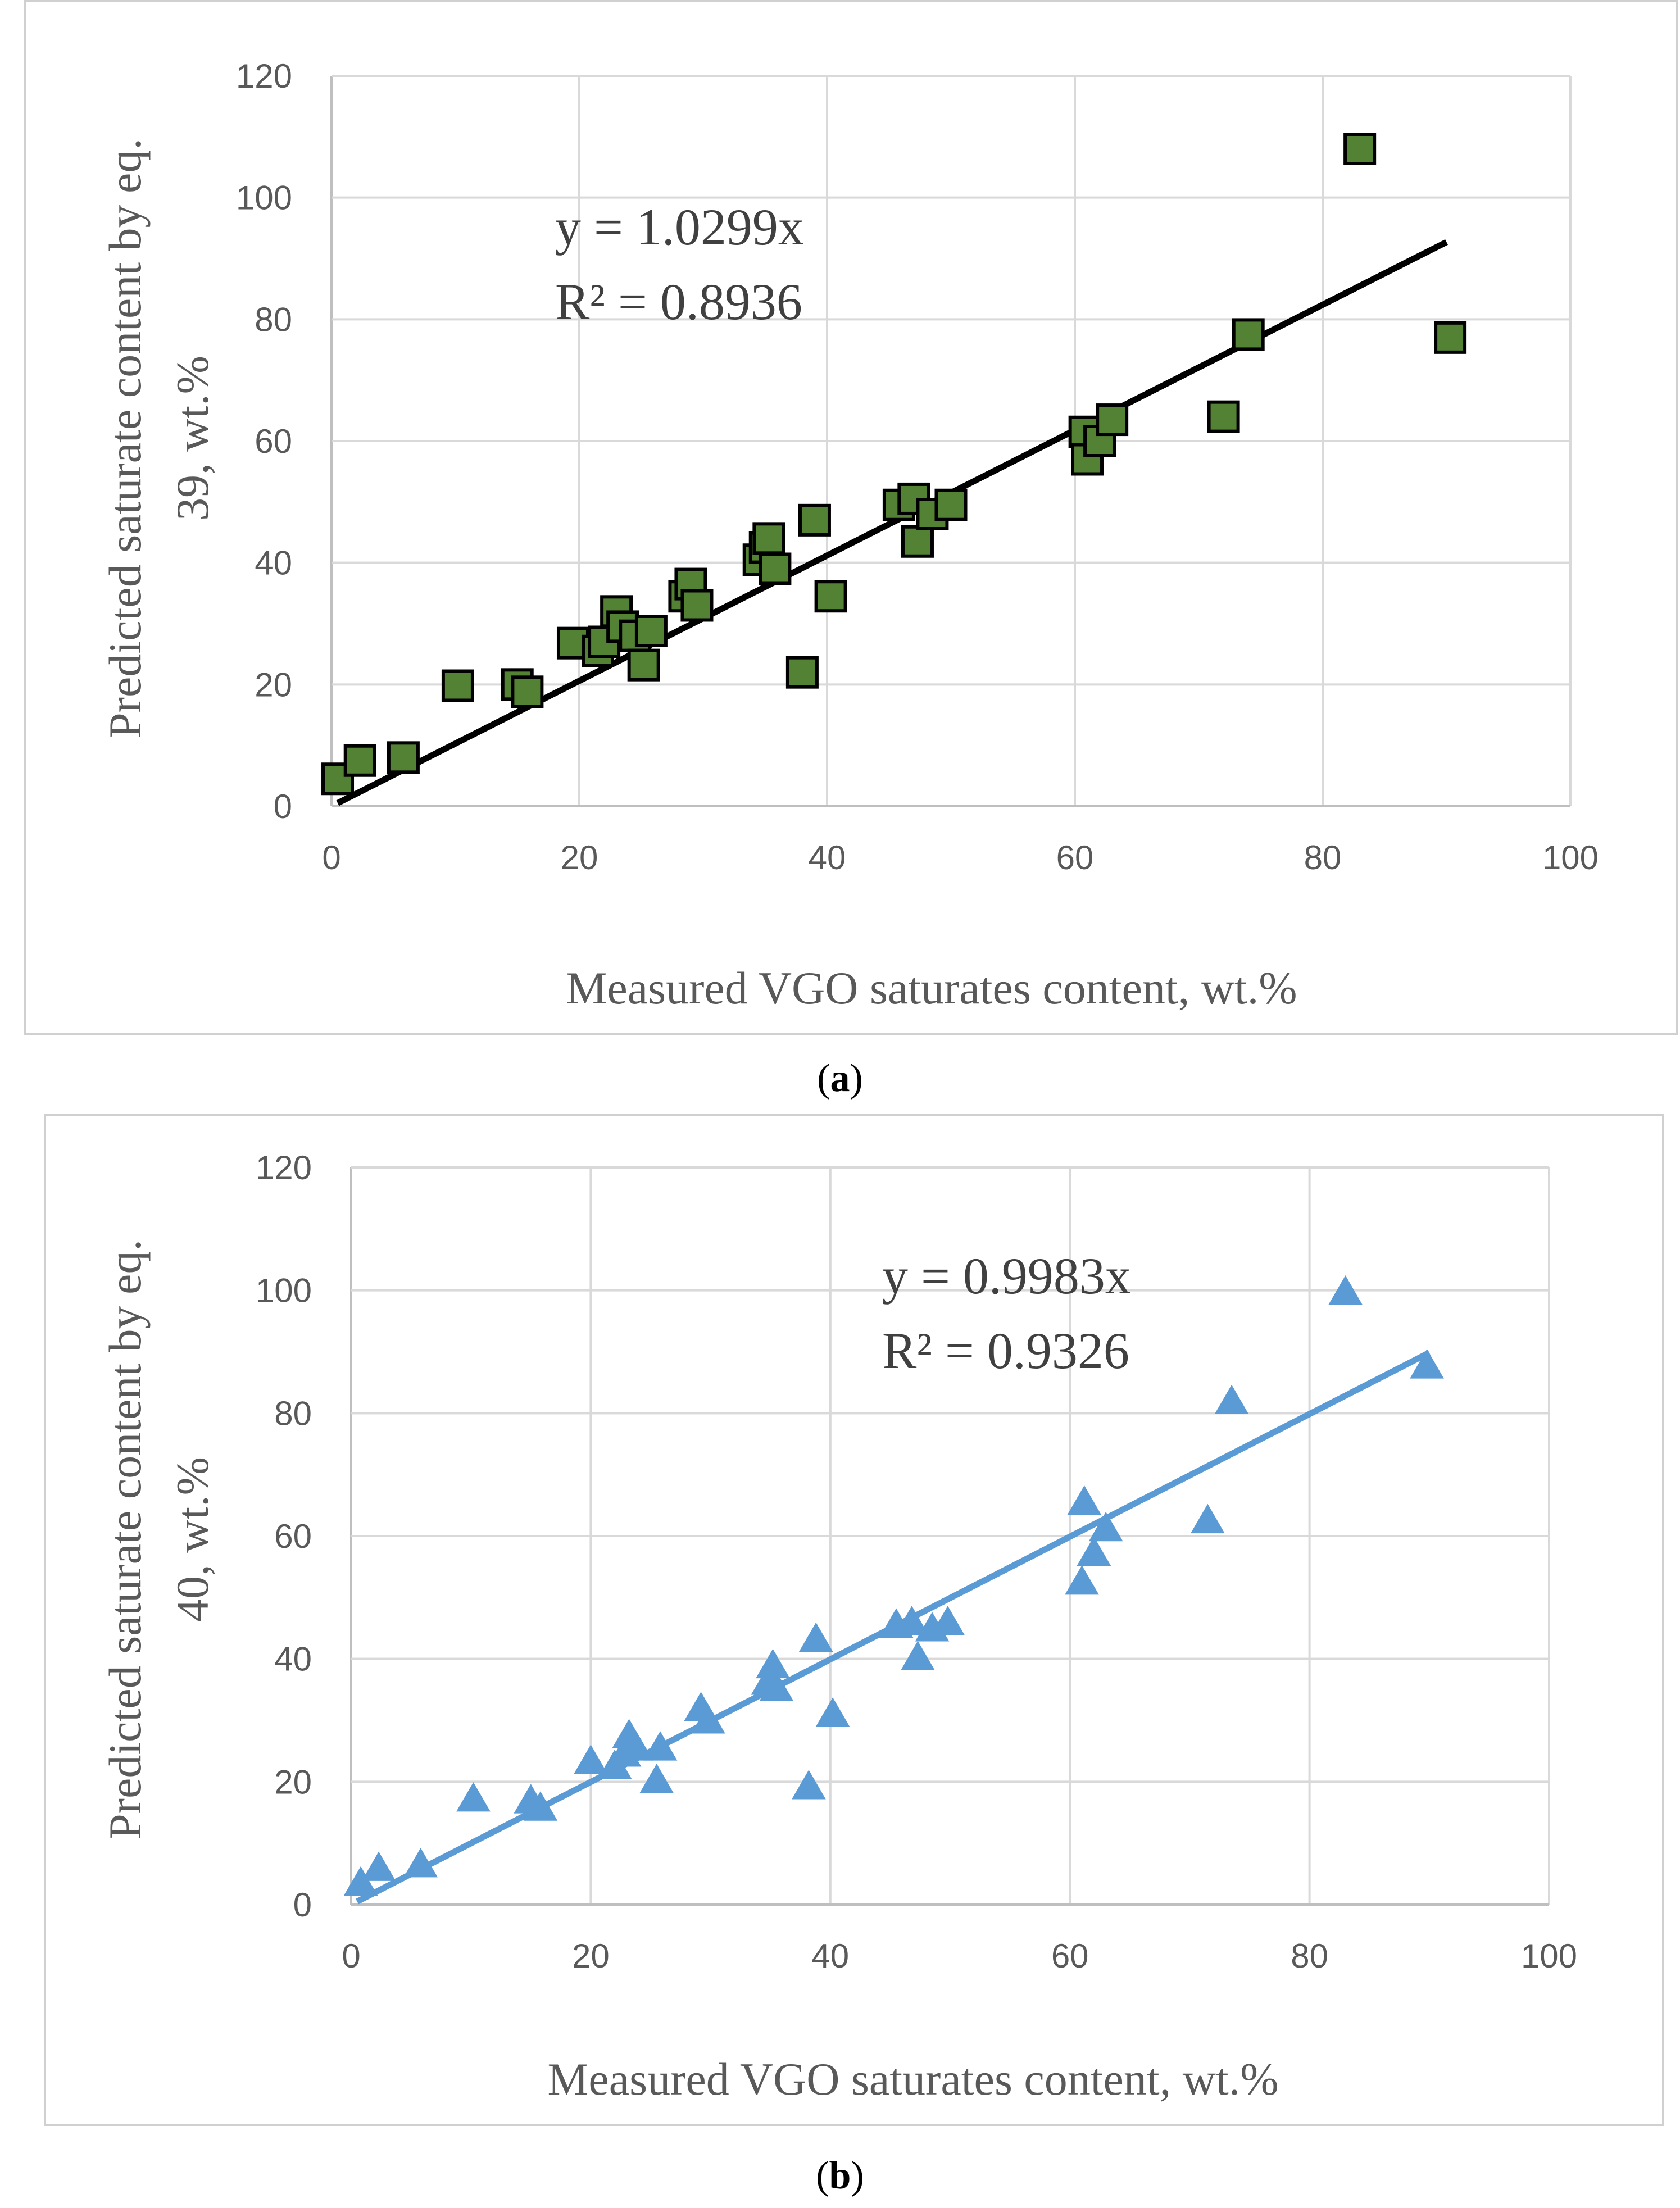 This screenshot has width=1680, height=2208. Describe the element at coordinates (302, 1905) in the screenshot. I see `y-tick-label-b-0: 0` at that location.